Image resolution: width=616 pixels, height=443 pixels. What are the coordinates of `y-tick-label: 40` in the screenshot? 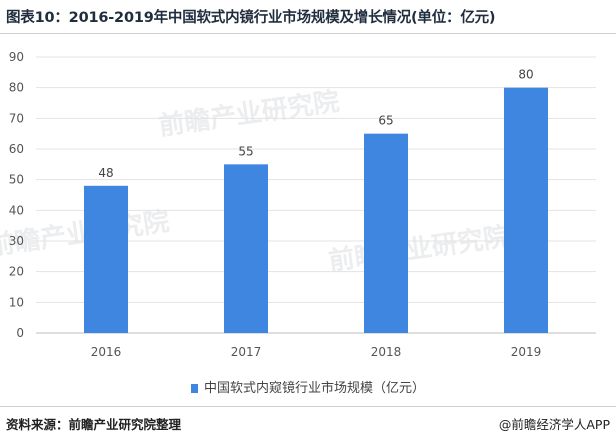 It's located at (16, 210).